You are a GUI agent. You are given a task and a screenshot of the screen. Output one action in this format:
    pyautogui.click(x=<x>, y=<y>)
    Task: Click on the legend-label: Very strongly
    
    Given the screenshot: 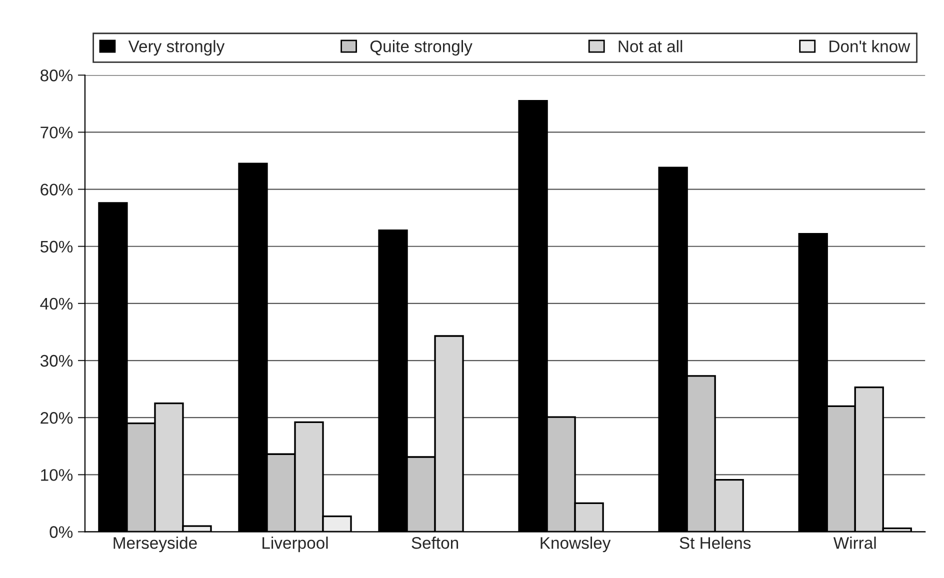 What is the action you would take?
    pyautogui.click(x=176, y=48)
    